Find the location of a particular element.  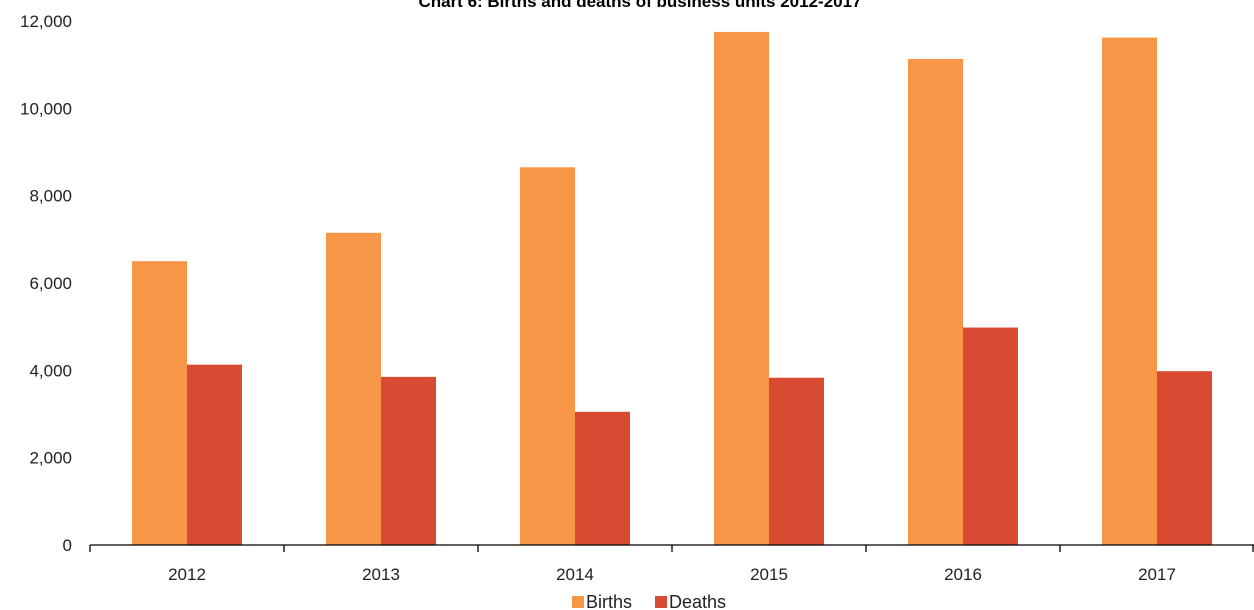

bar-deaths-2013 is located at coordinates (408, 460).